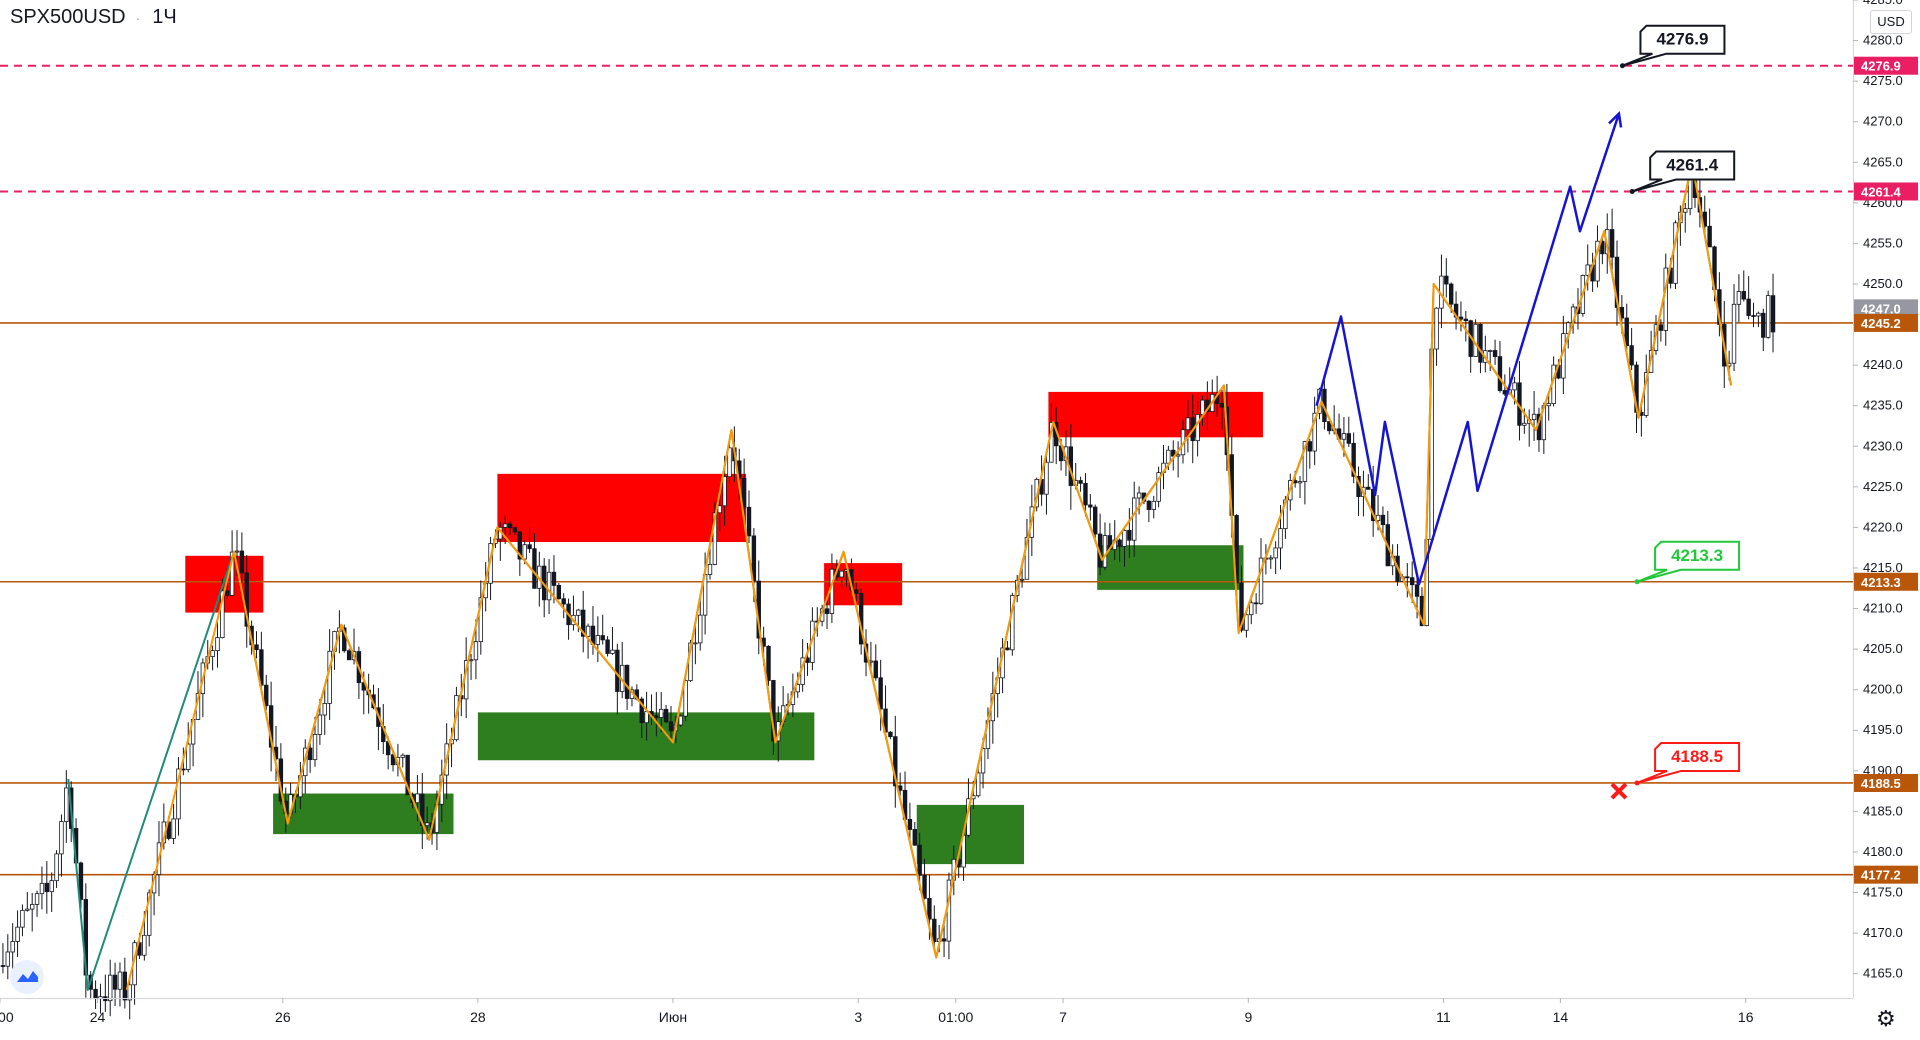 The height and width of the screenshot is (1040, 1920). Describe the element at coordinates (1886, 191) in the screenshot. I see `axis-price-label: 4261.4` at that location.